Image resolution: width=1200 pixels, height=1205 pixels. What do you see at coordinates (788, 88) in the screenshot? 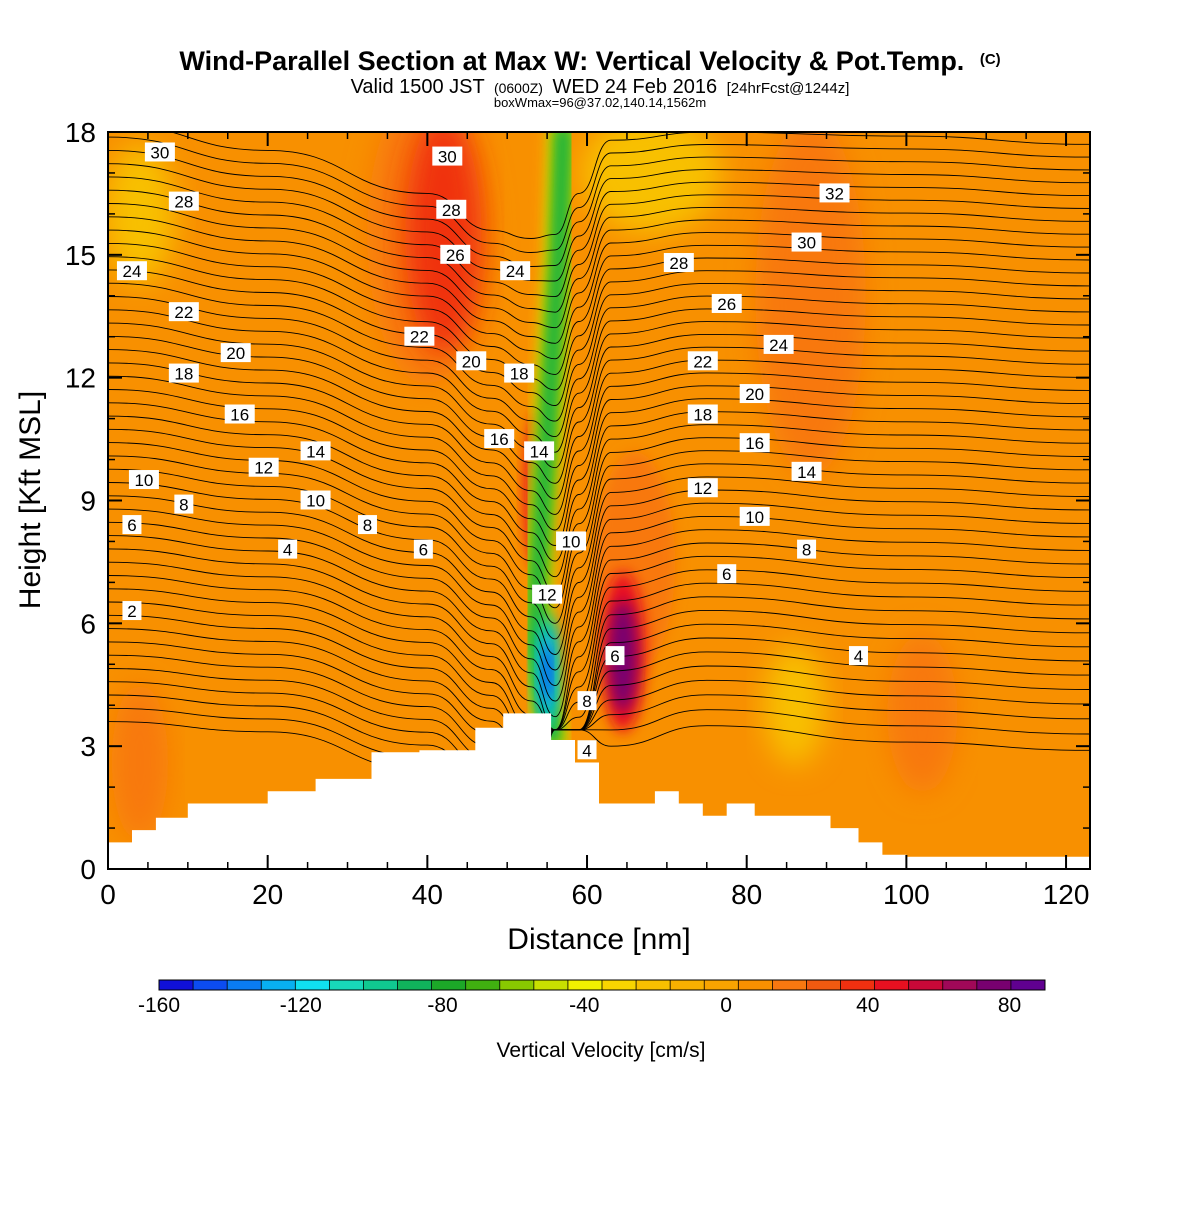
I see `valid-fcst: [24hrFcst@1244z]` at bounding box center [788, 88].